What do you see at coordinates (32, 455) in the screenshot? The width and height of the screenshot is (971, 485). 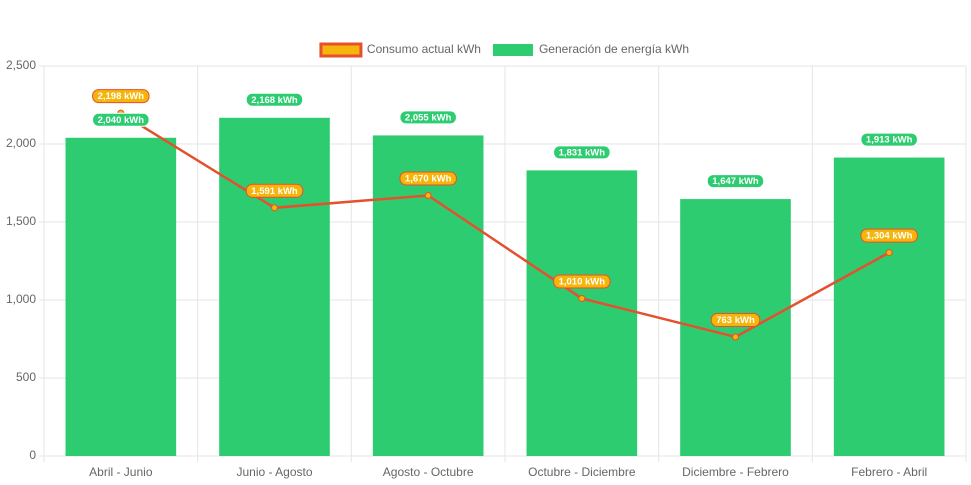 I see `y-tick-label: 0` at bounding box center [32, 455].